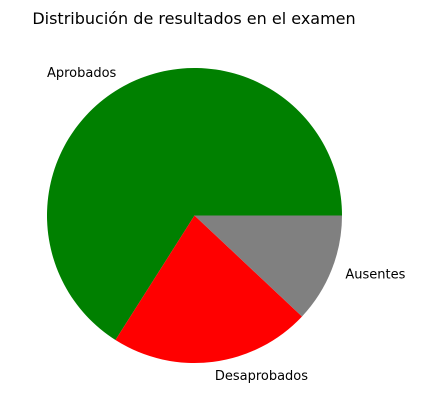  Describe the element at coordinates (268, 266) in the screenshot. I see `slice-ausentes` at that location.